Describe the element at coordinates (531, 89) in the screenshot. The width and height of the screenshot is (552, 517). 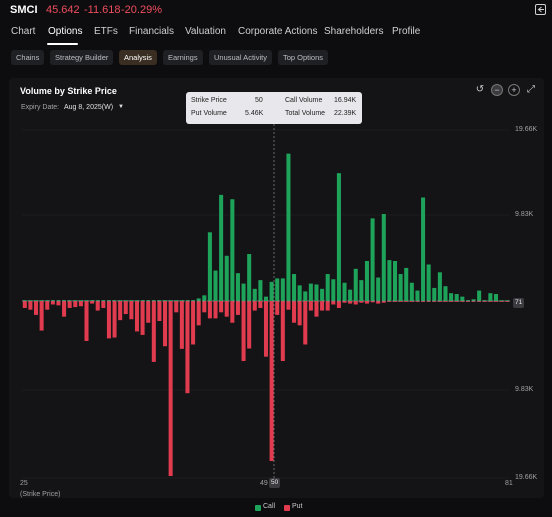
I see `fullscreen-icon: ⤢` at that location.